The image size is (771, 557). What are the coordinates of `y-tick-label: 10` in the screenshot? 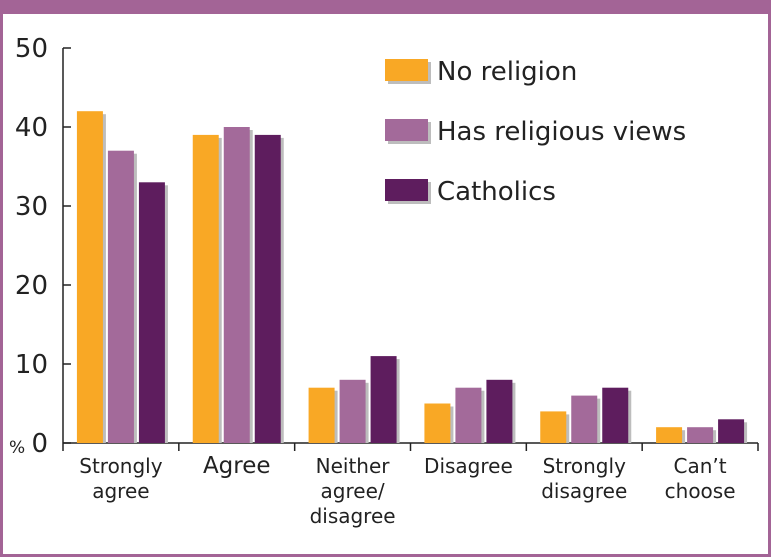 It's located at (31, 365).